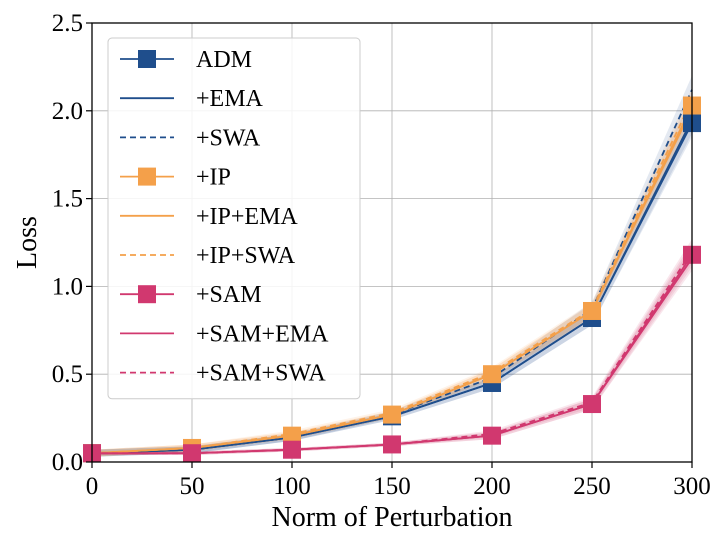 Image resolution: width=726 pixels, height=544 pixels. What do you see at coordinates (27, 242) in the screenshot?
I see `y-axis-title: Loss` at bounding box center [27, 242].